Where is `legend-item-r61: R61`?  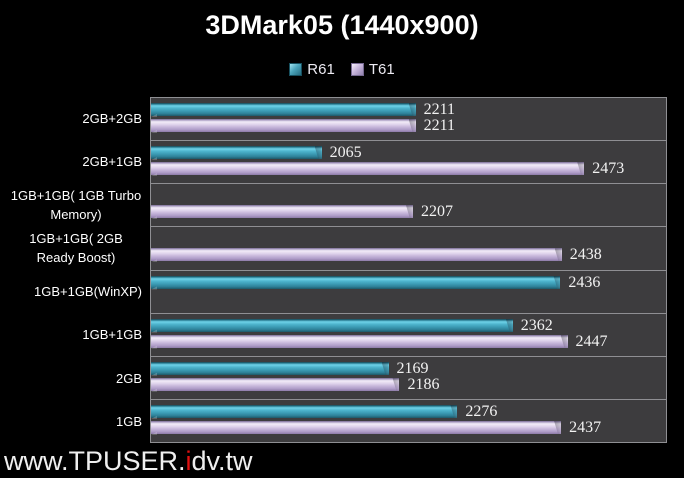 legend-item-r61: R61 is located at coordinates (312, 69).